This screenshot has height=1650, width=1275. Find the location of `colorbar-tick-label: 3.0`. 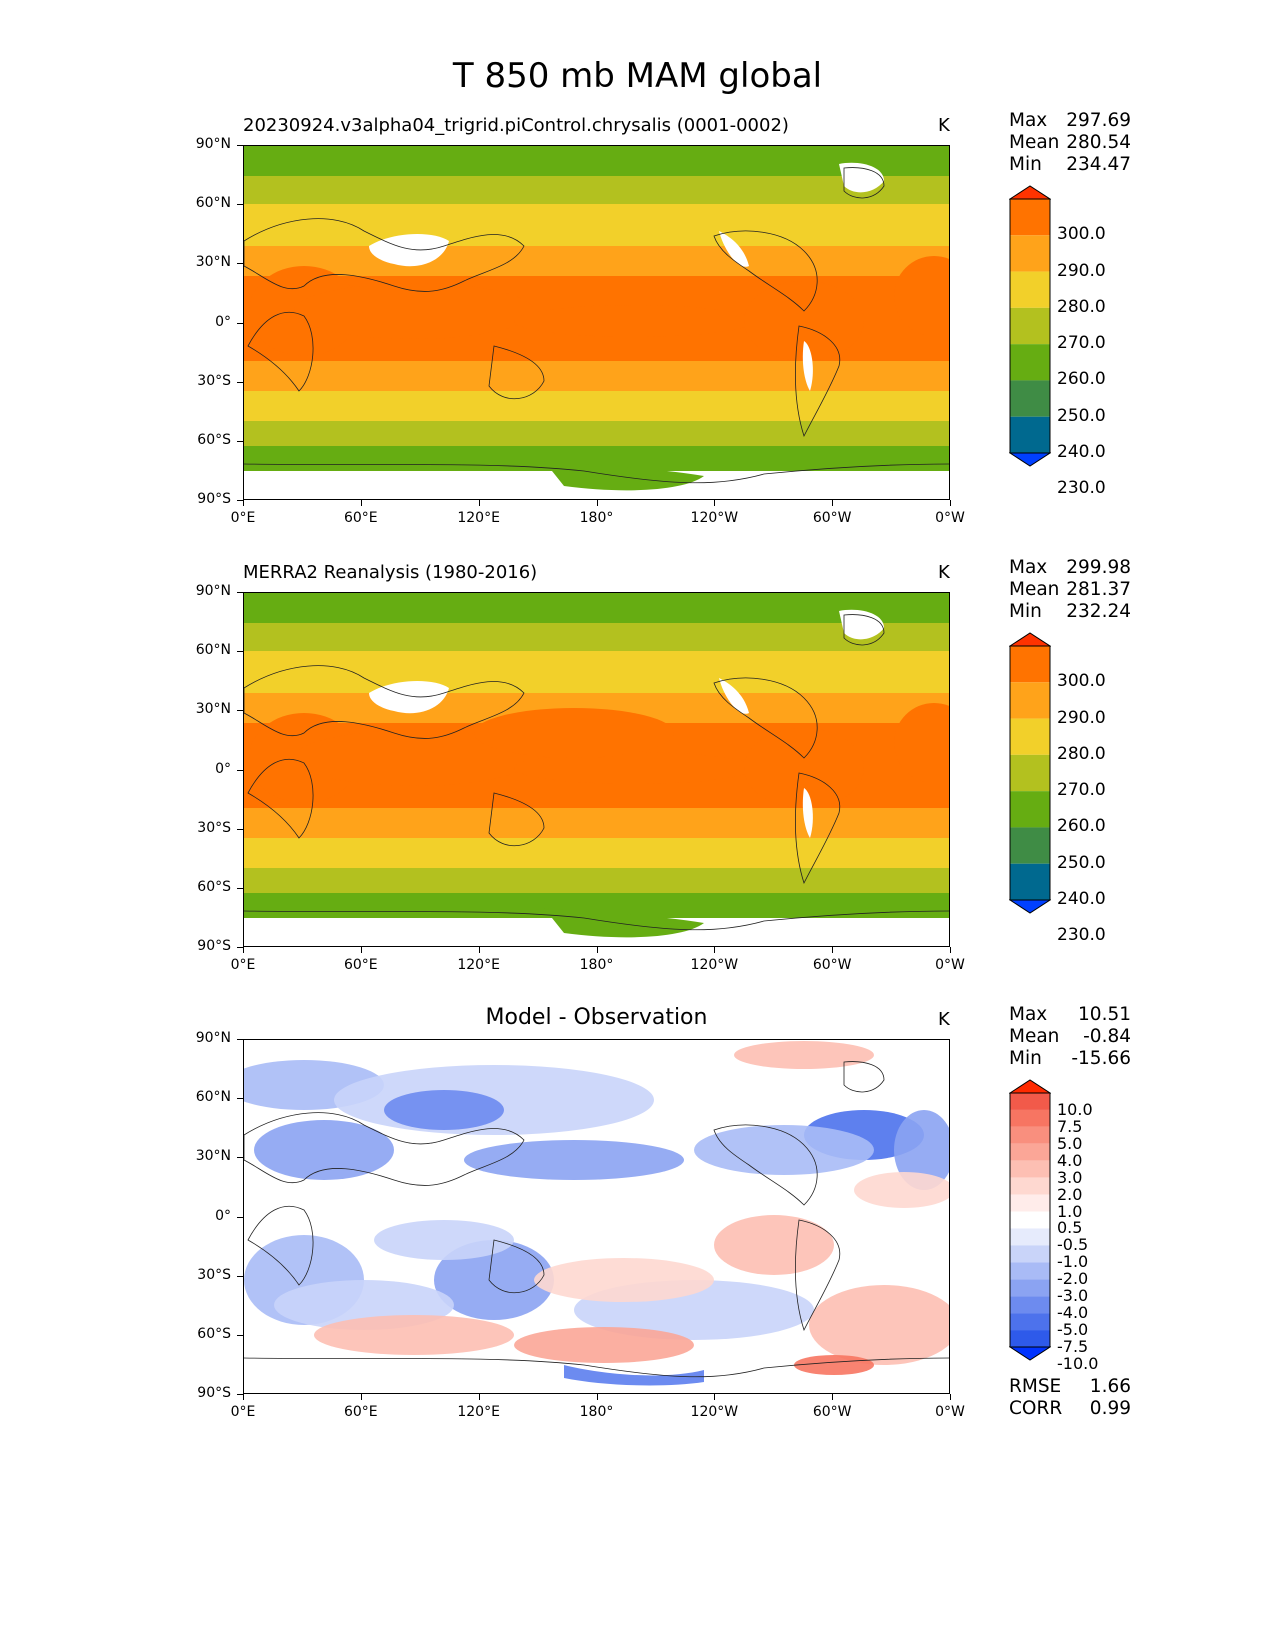

colorbar-tick-label: 3.0 is located at coordinates (1070, 1177).